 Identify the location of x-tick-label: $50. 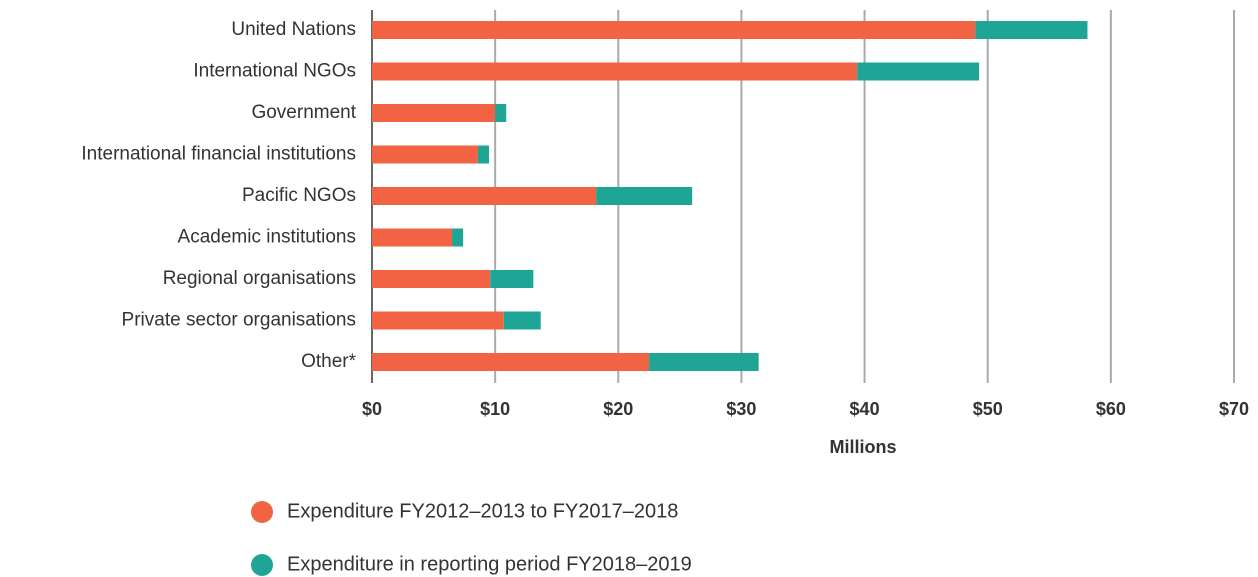
(988, 409).